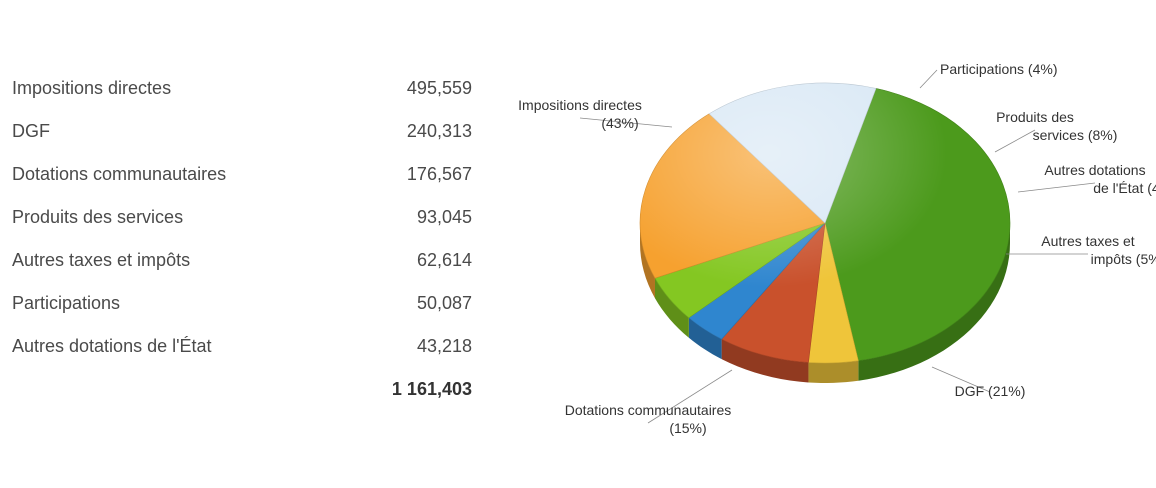  Describe the element at coordinates (119, 174) in the screenshot. I see `row-label: Dotations communautaires` at that location.